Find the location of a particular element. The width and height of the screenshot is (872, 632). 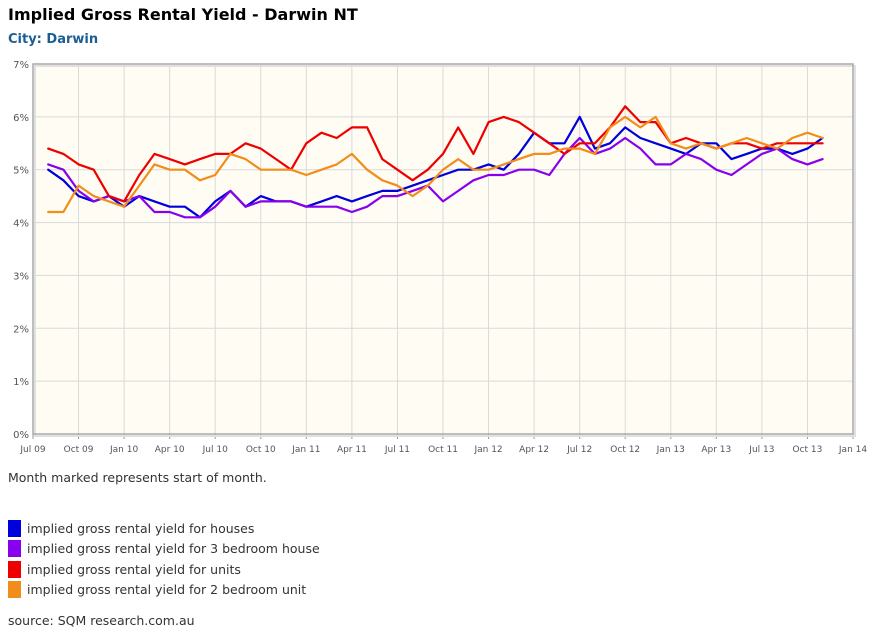

x-tick-label: Apr 11 is located at coordinates (352, 450).